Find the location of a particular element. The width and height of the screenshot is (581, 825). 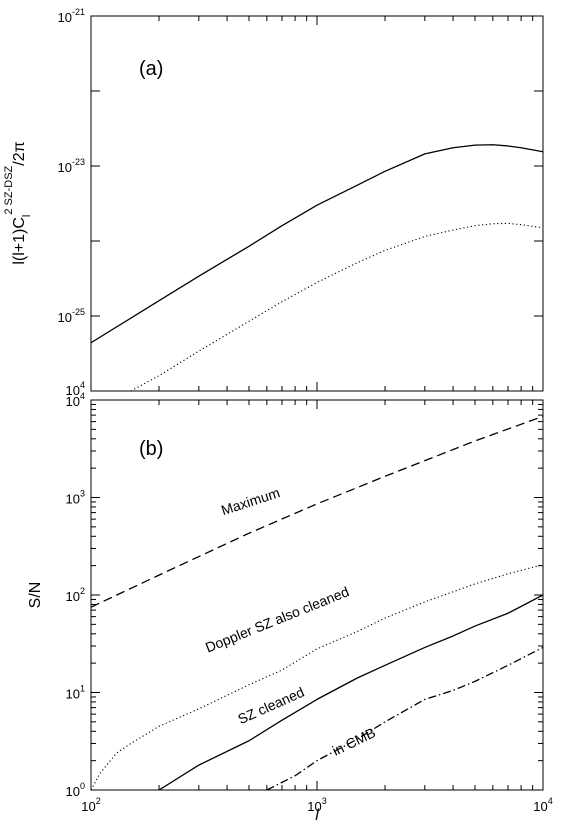

panel-b-x-axis-title: l is located at coordinates (317, 815).